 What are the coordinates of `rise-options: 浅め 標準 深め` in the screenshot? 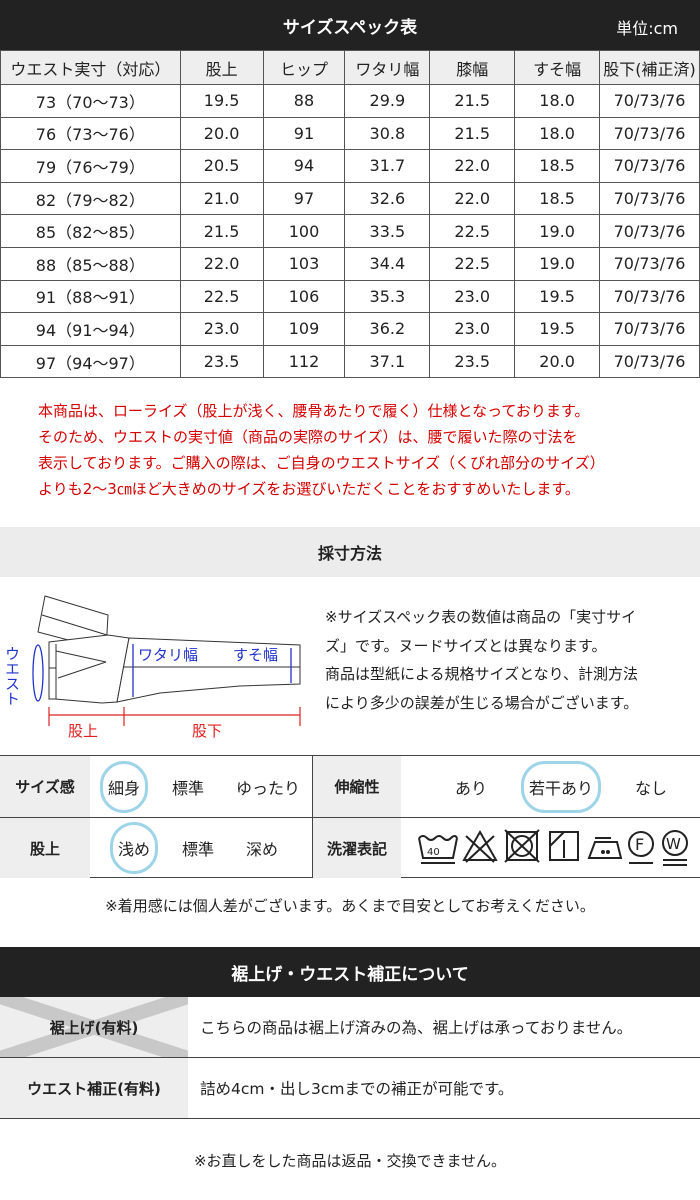 It's located at (198, 848).